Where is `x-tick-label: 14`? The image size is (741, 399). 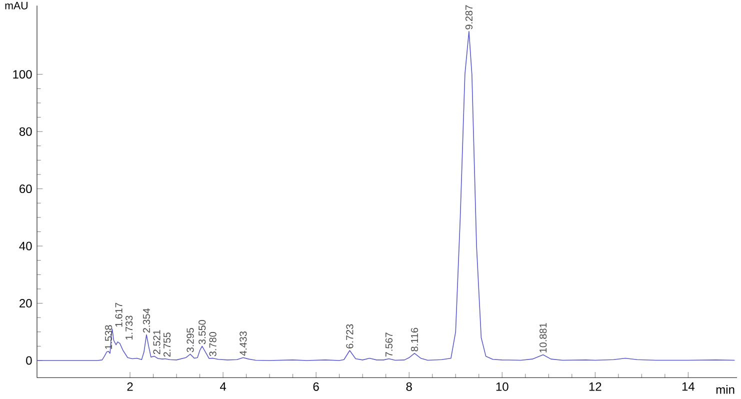 x-tick-label: 14 is located at coordinates (688, 386).